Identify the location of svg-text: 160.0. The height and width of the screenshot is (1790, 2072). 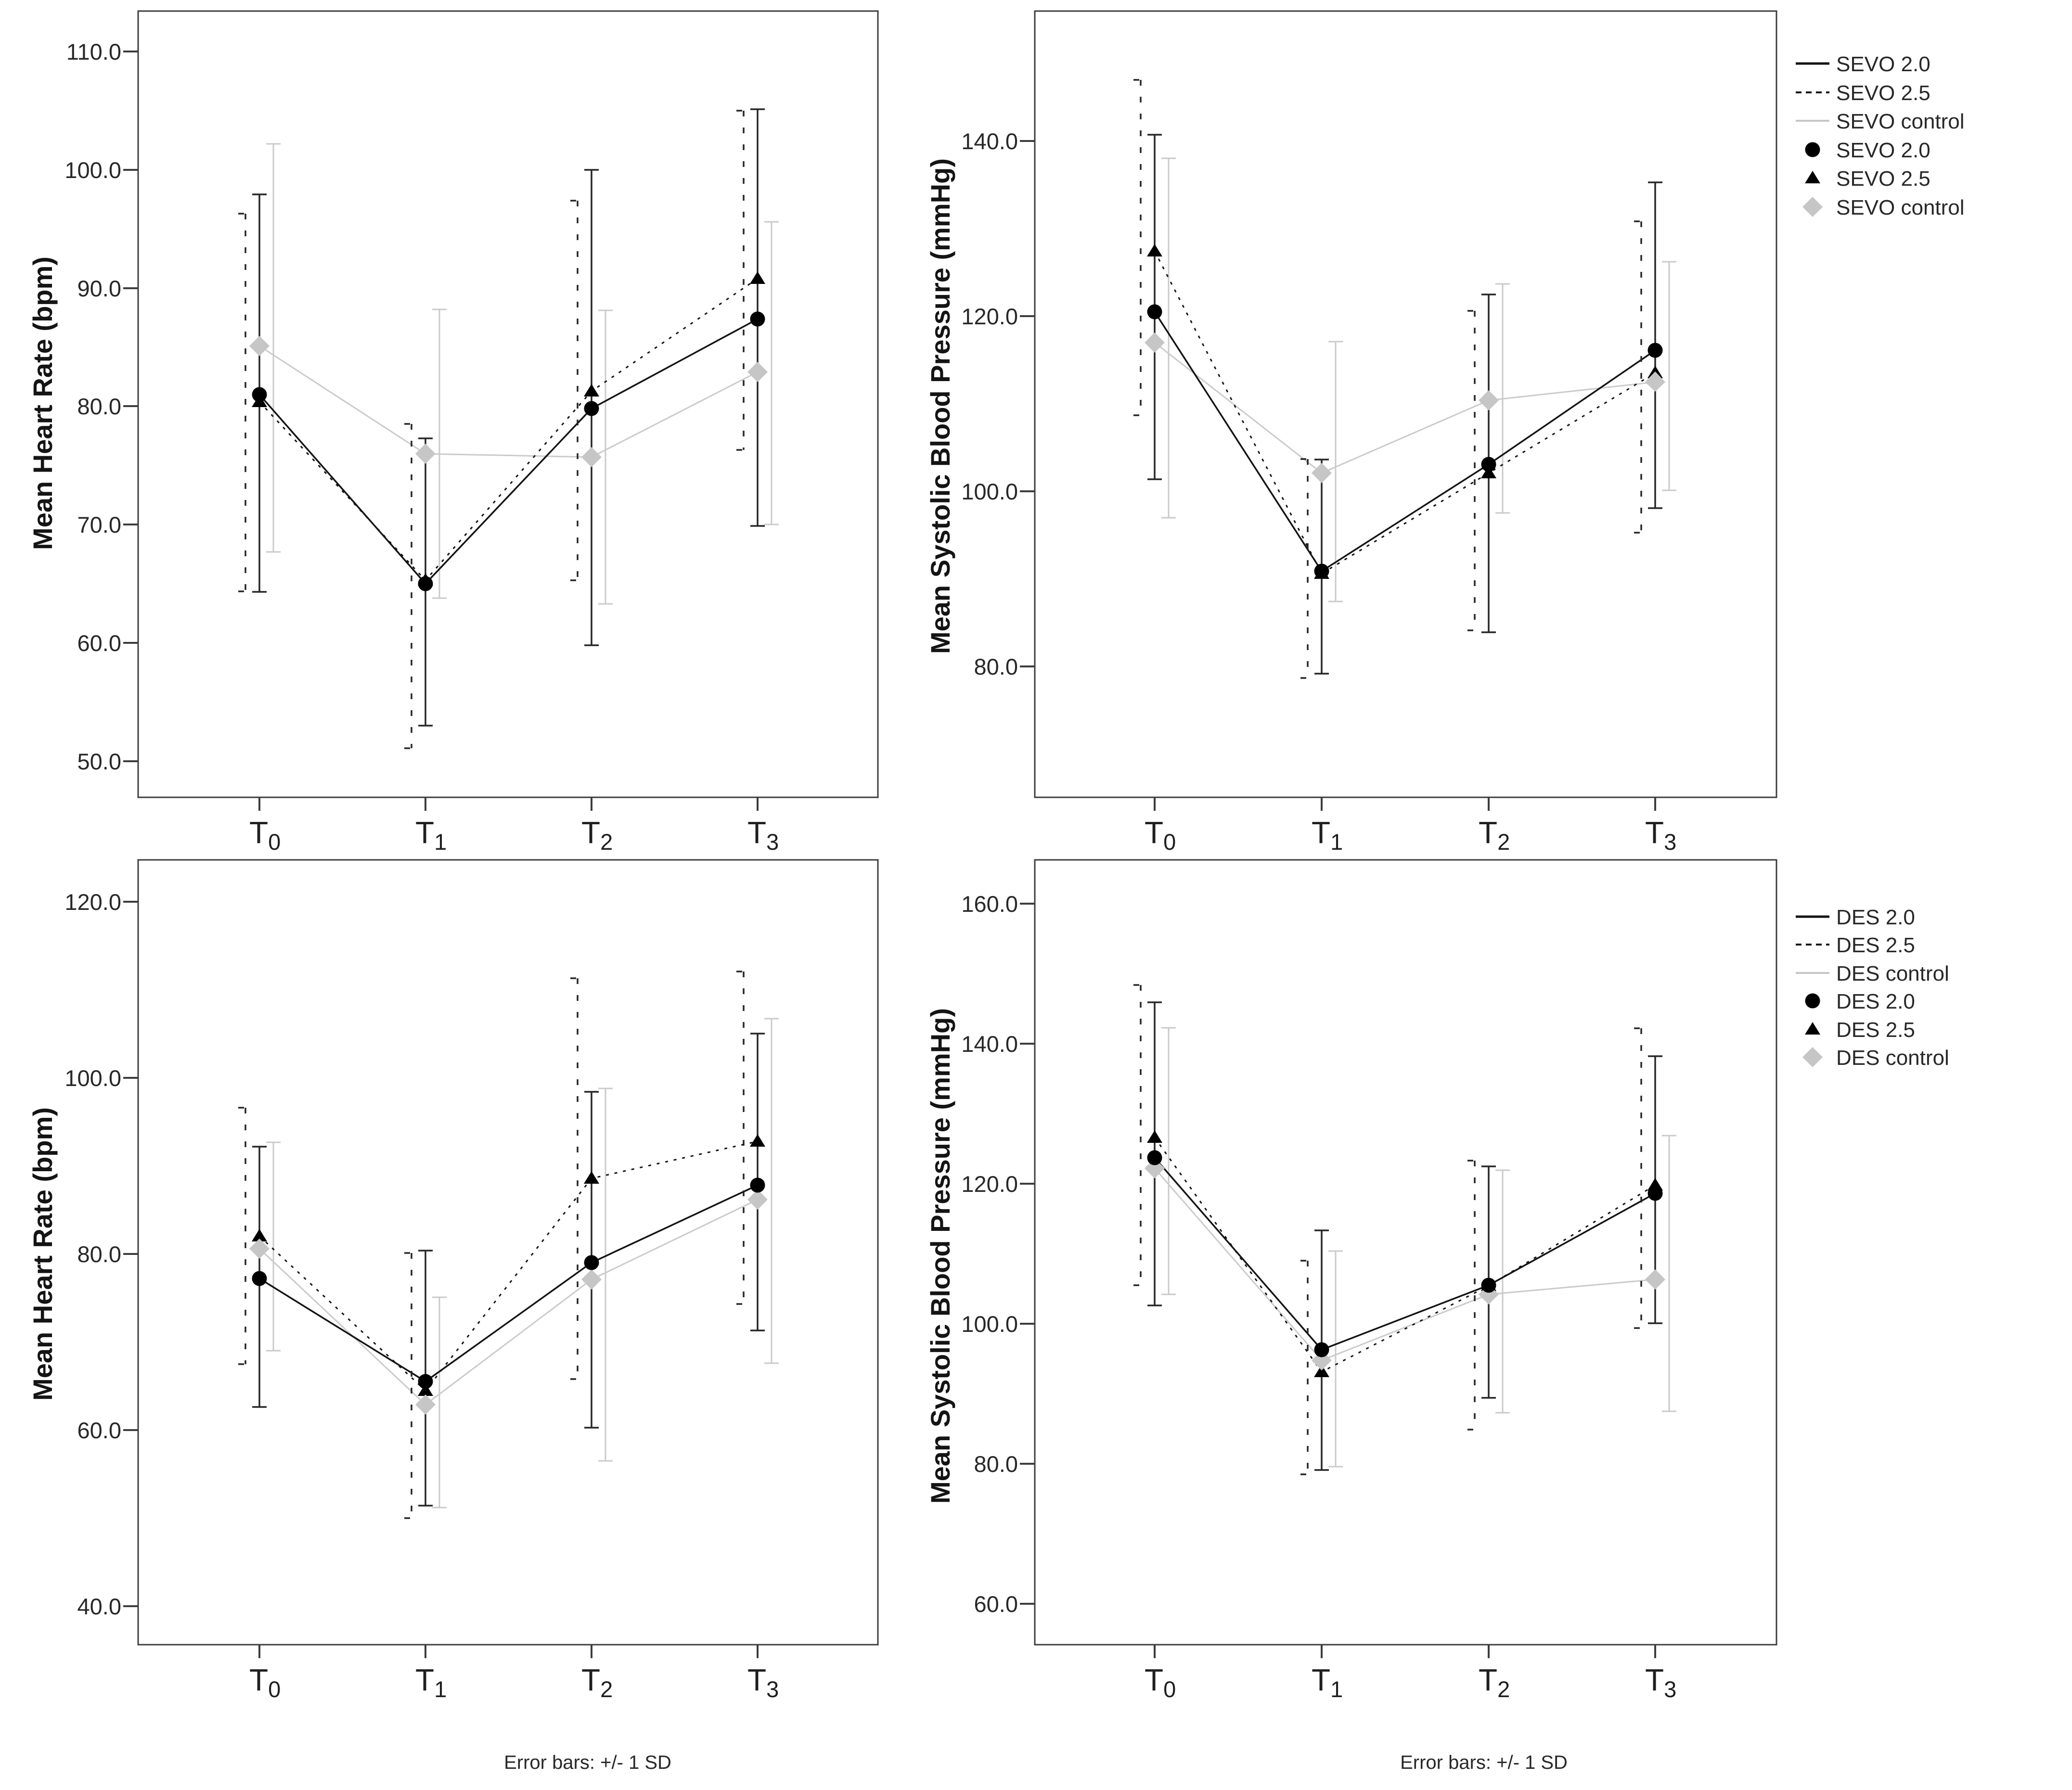
(989, 904).